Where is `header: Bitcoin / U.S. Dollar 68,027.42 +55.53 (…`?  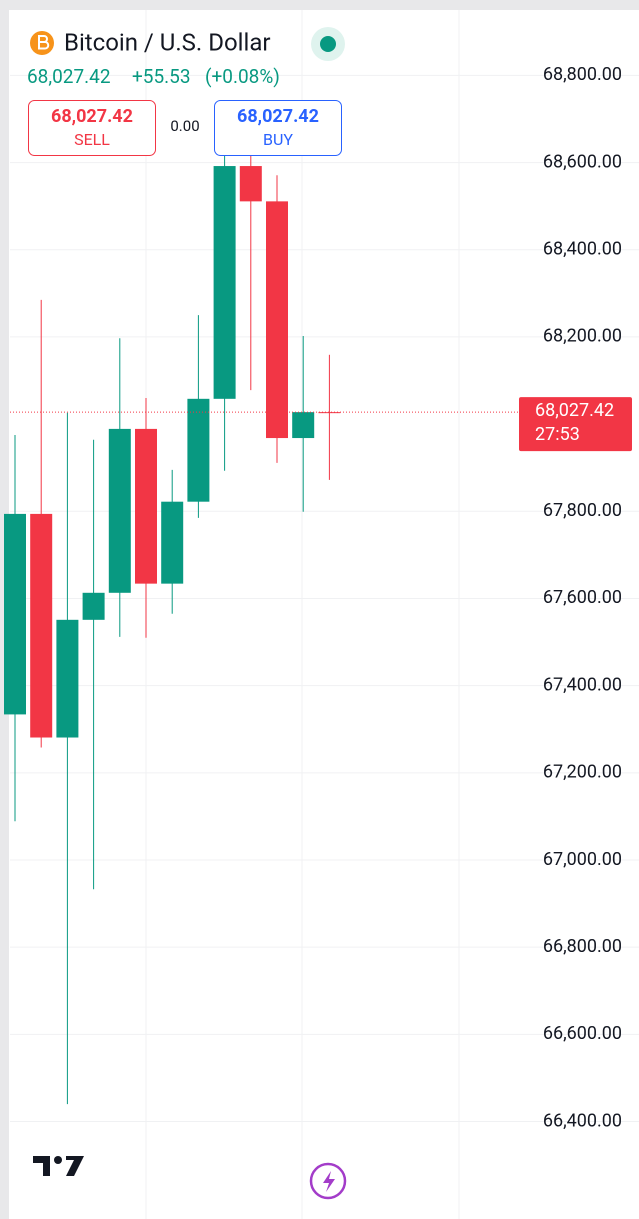
header: Bitcoin / U.S. Dollar 68,027.42 +55.53 (… is located at coordinates (186, 91).